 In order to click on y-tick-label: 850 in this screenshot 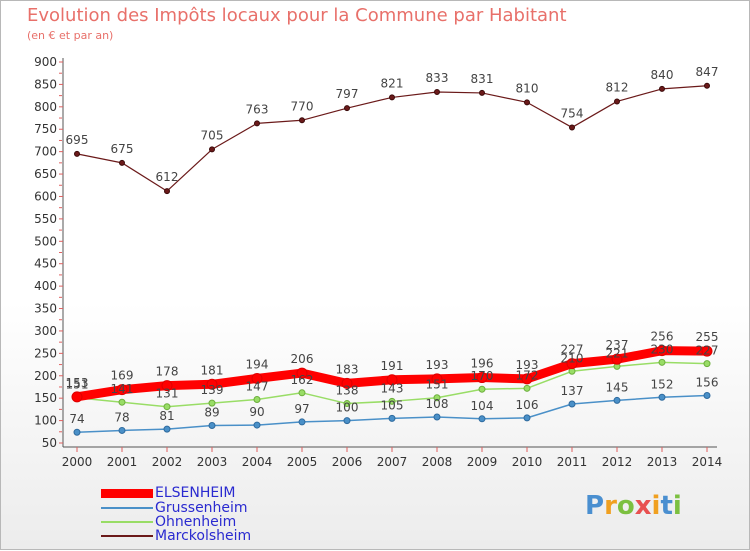, I will do `click(45, 84)`.